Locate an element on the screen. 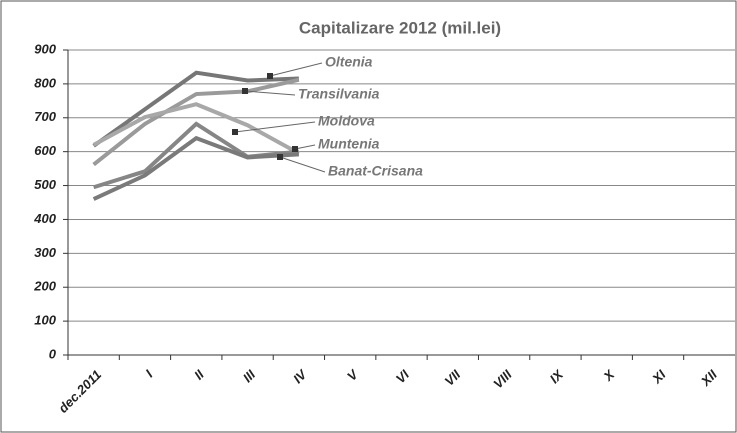 The width and height of the screenshot is (737, 433). chart-title: Capitalizare 2012 (mil.lei) is located at coordinates (400, 27).